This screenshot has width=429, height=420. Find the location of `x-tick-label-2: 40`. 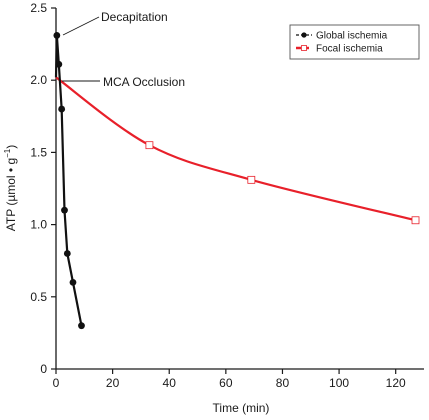

x-tick-label-2: 40 is located at coordinates (170, 383).